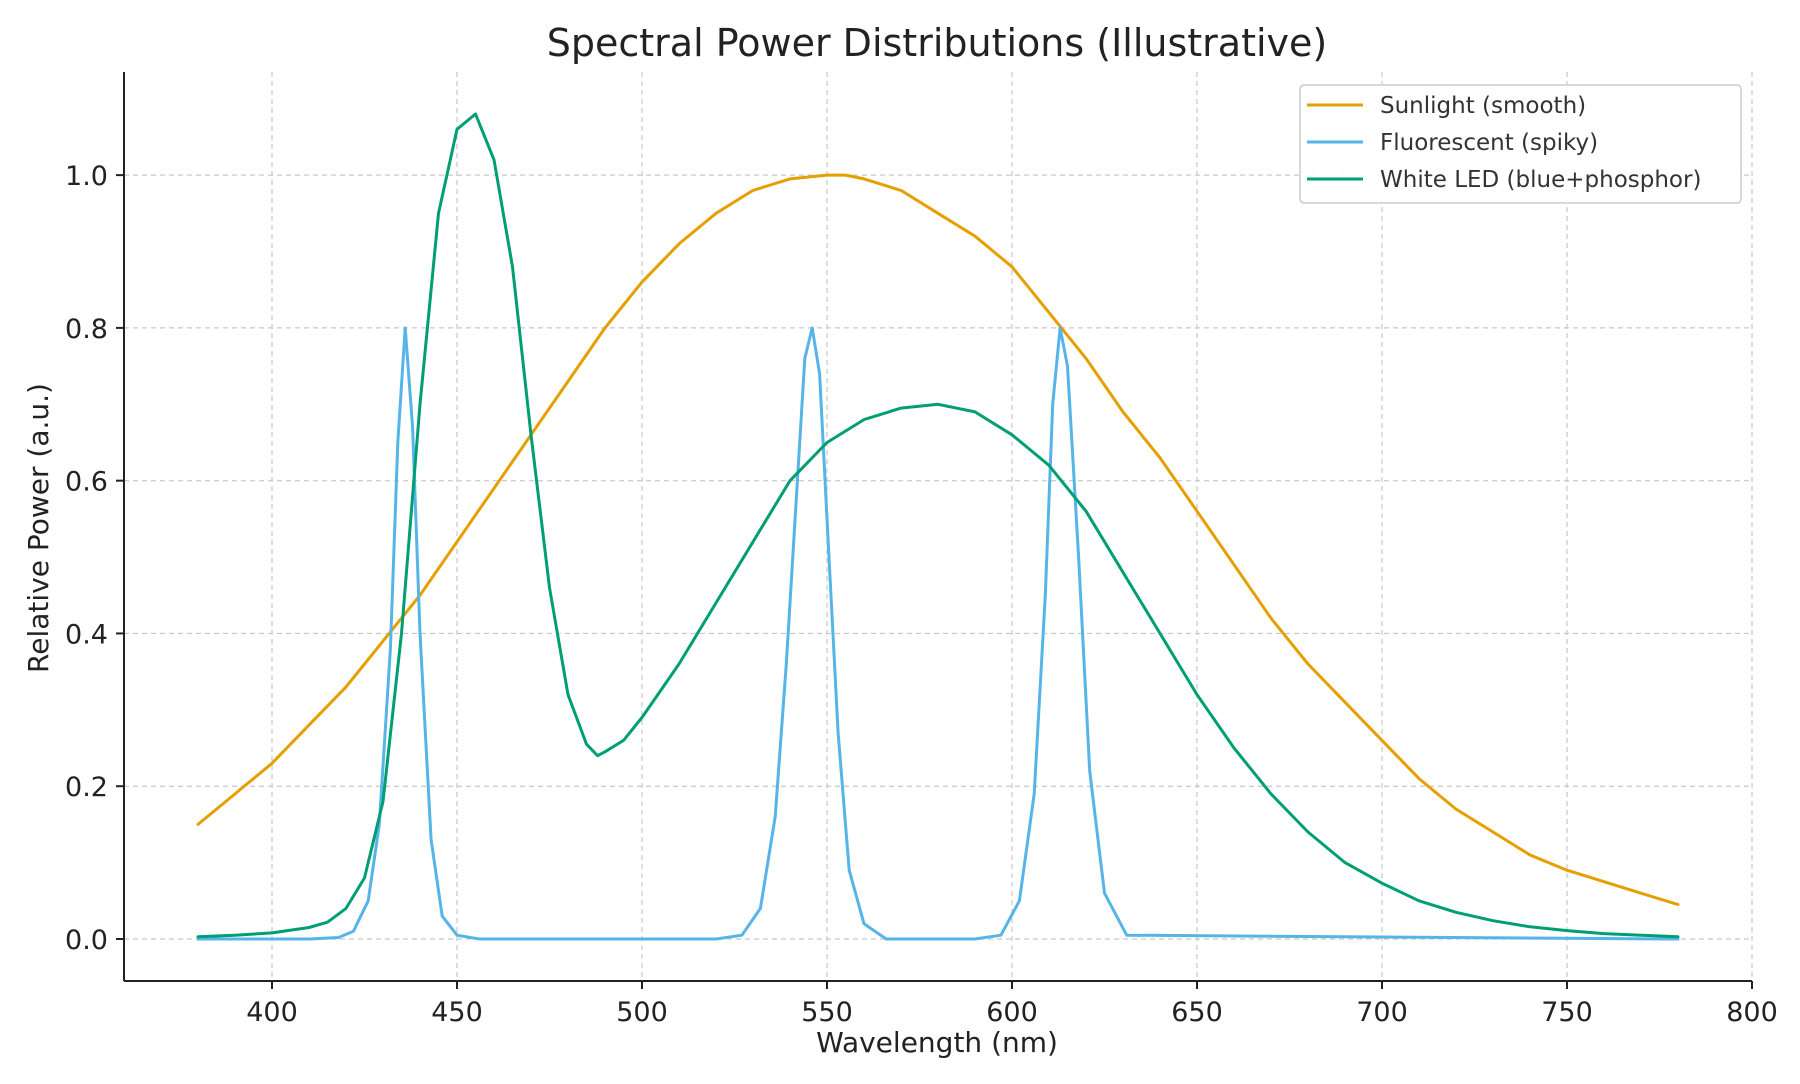 The height and width of the screenshot is (1084, 1800). What do you see at coordinates (827, 1012) in the screenshot?
I see `x-tick-label: 550` at bounding box center [827, 1012].